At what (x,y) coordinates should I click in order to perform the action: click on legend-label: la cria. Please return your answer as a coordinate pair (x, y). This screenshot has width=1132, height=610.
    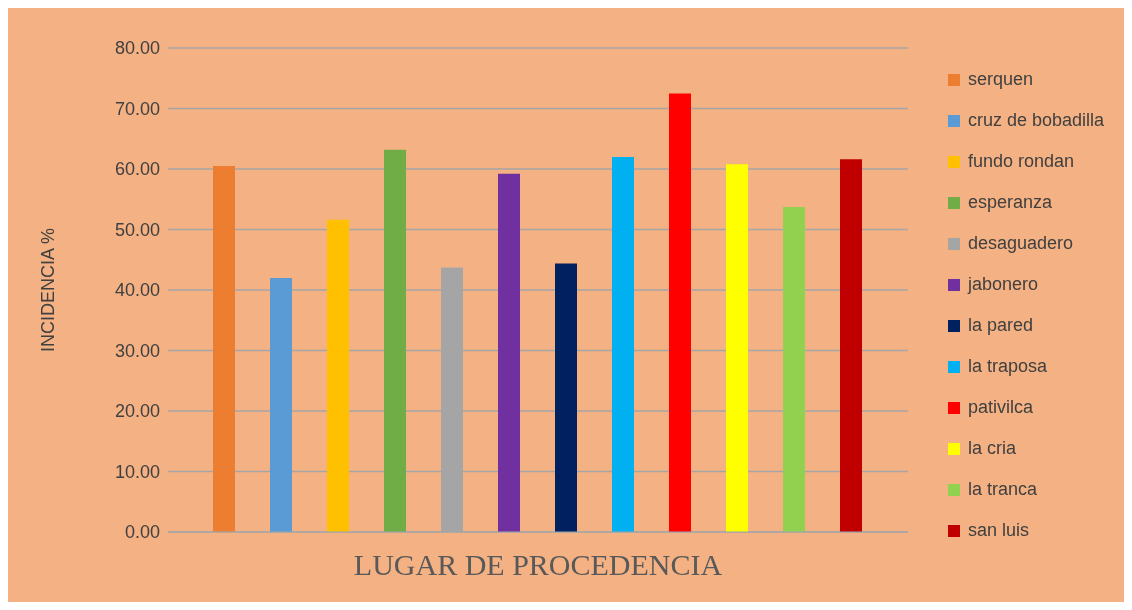
    Looking at the image, I should click on (991, 448).